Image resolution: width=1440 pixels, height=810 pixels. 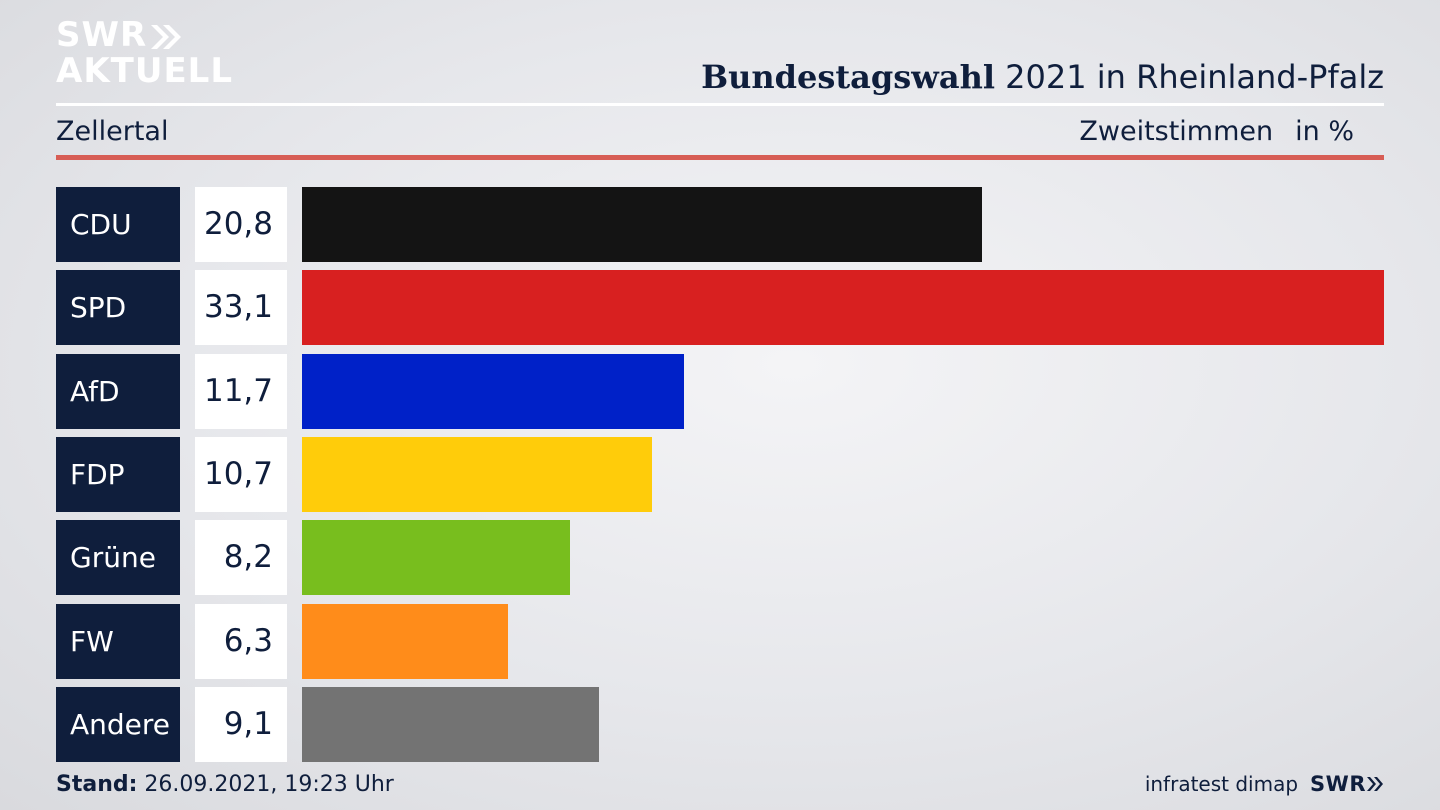 I want to click on bar-row: CDU 20,8, so click(x=720, y=224).